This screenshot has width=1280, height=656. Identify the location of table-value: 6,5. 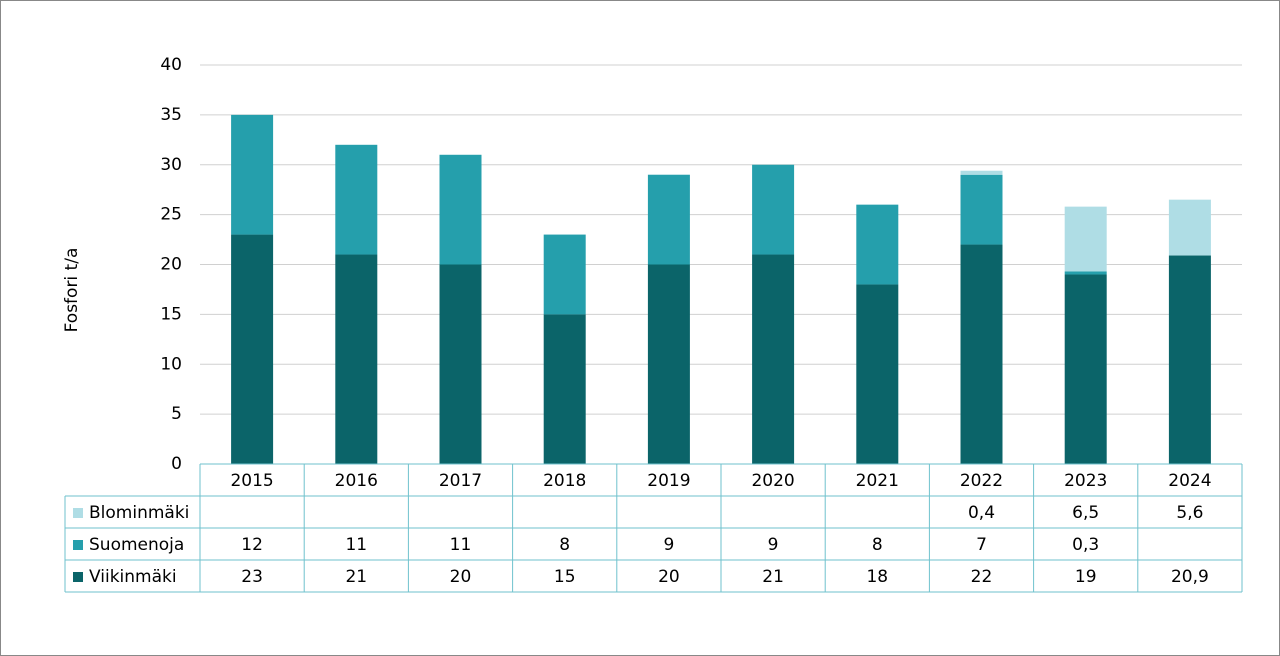
(1085, 513).